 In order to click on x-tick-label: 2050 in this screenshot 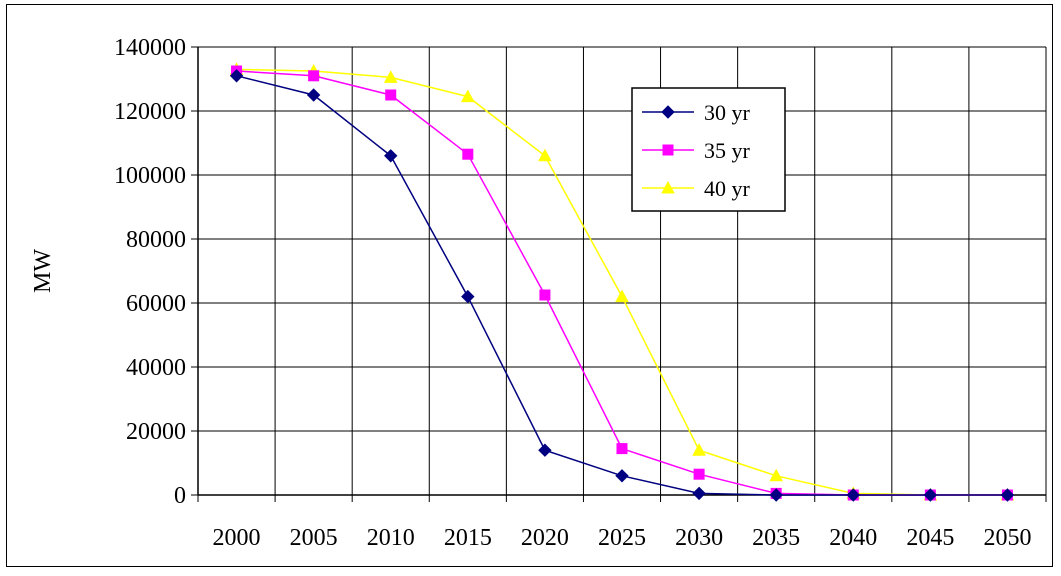, I will do `click(1007, 538)`.